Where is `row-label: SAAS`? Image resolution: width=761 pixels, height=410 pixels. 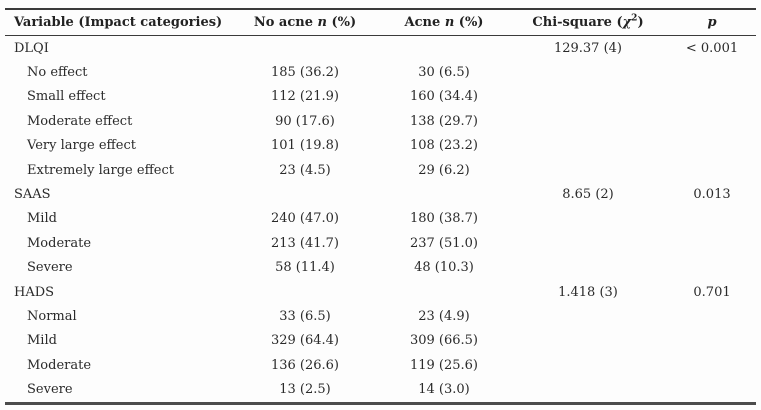 row-label: SAAS is located at coordinates (32, 195).